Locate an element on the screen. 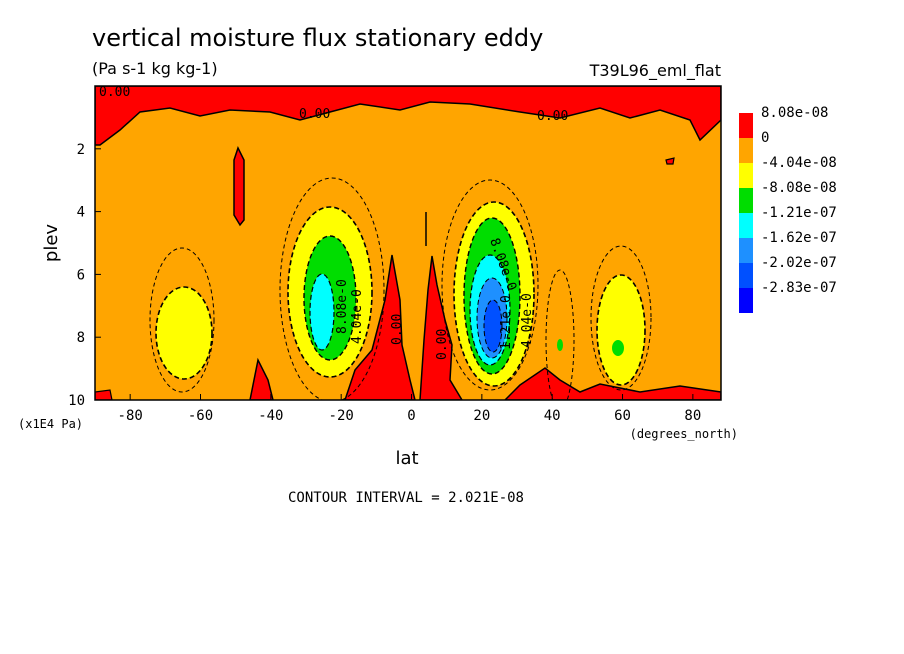 The image size is (904, 654). positive-region-north-floor is located at coordinates (612, 383).